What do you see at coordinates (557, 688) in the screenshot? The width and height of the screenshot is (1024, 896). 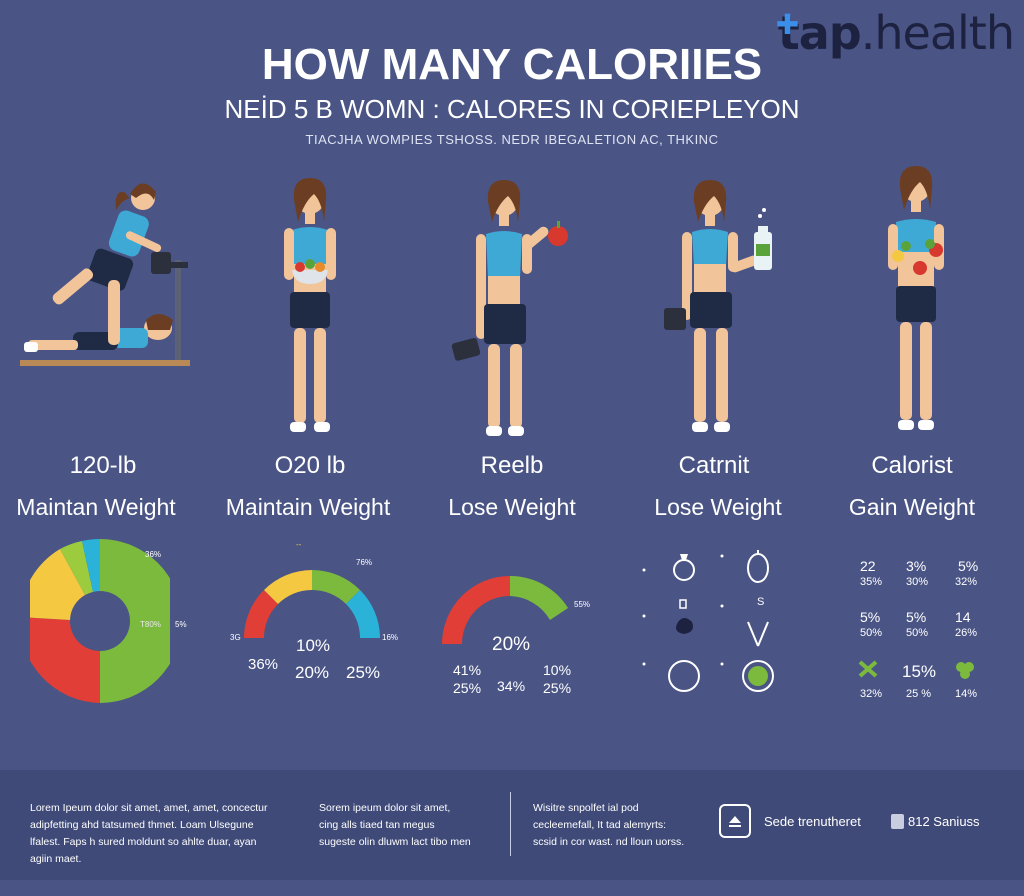 I see `gauge3-b3b: 25%` at bounding box center [557, 688].